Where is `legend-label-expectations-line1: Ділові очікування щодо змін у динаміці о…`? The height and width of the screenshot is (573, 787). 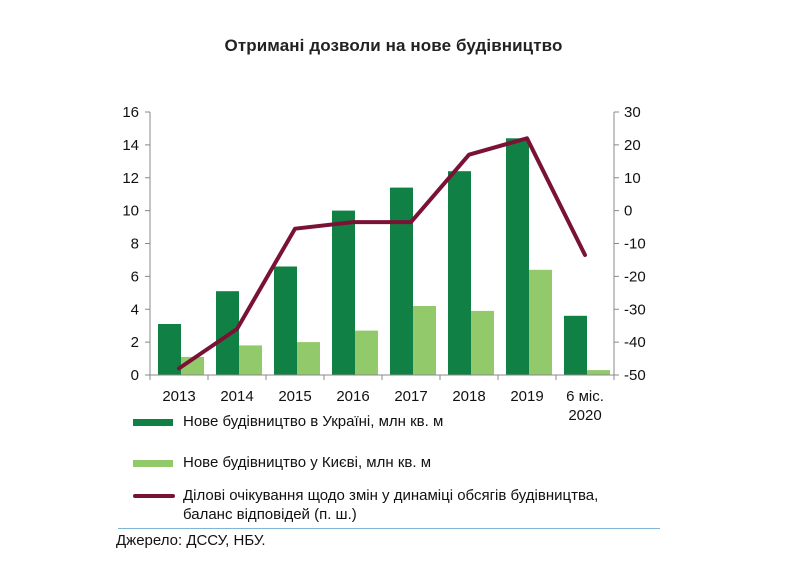
legend-label-expectations-line1: Ділові очікування щодо змін у динаміці о… is located at coordinates (391, 495).